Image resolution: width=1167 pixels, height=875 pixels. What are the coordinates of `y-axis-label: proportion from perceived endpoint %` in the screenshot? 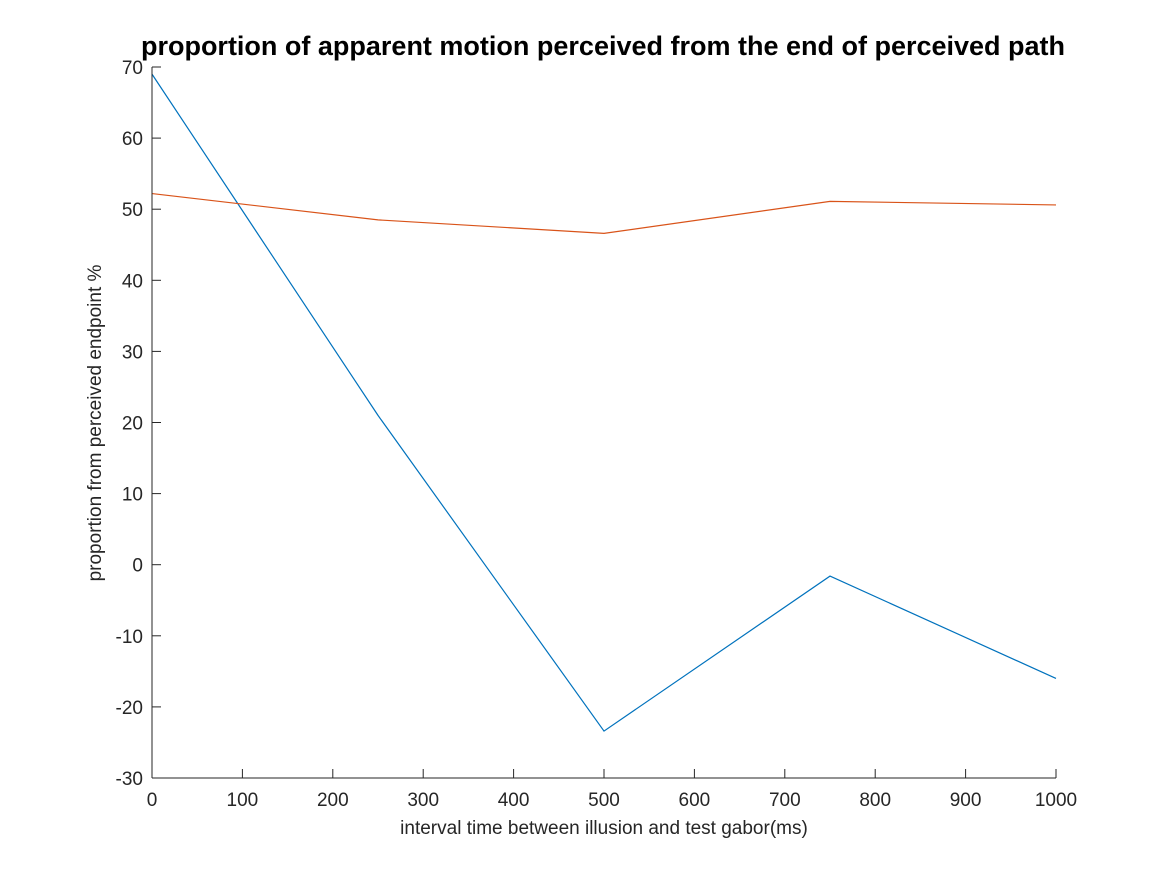 It's located at (95, 422).